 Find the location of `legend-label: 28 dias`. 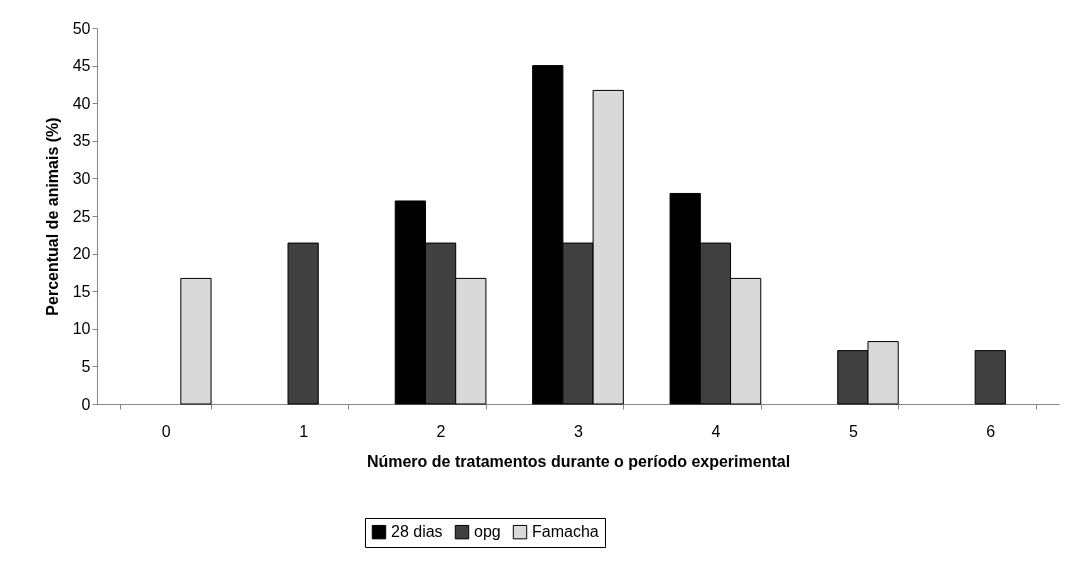

legend-label: 28 dias is located at coordinates (417, 532).